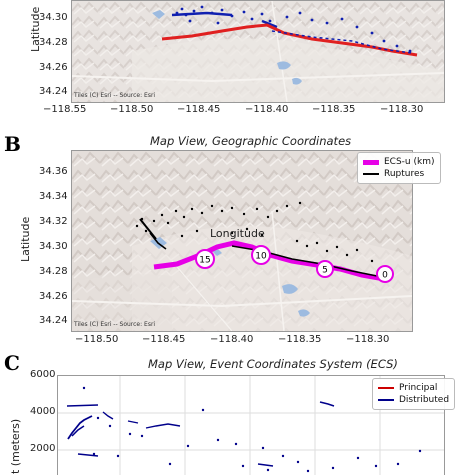 The height and width of the screenshot is (475, 474). Describe the element at coordinates (404, 174) in the screenshot. I see `legend-label: Ruptures` at that location.